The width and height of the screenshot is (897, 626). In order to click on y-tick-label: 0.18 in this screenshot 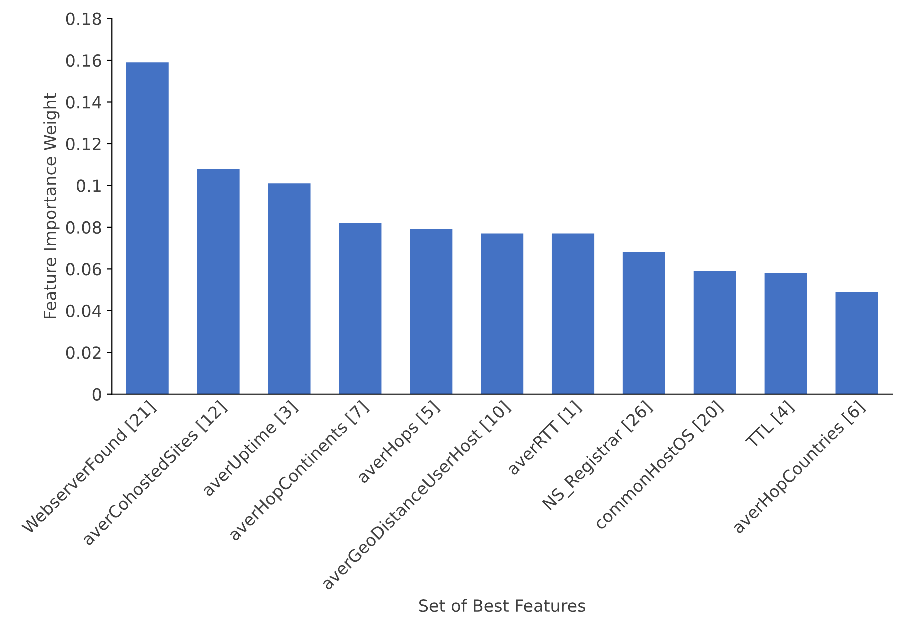, I will do `click(84, 19)`.